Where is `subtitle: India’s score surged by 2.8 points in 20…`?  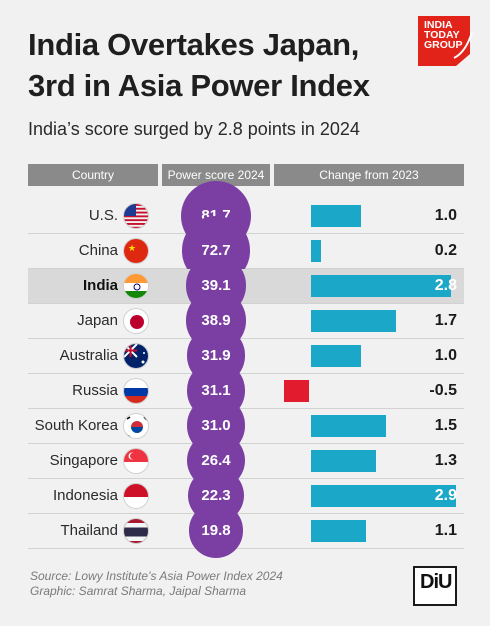 subtitle: India’s score surged by 2.8 points in 20… is located at coordinates (194, 129).